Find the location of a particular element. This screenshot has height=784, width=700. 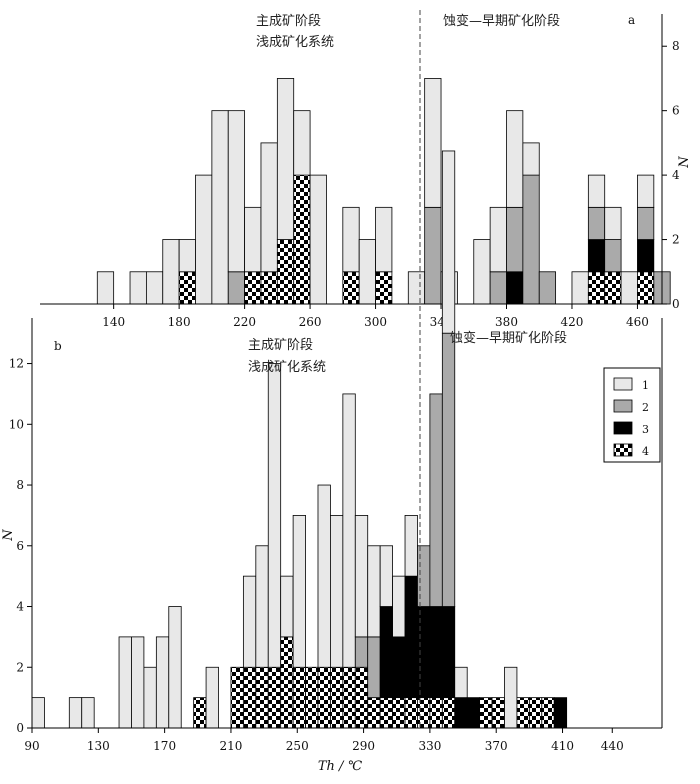

panel-a-x-tick-label: 220 is located at coordinates (244, 322).